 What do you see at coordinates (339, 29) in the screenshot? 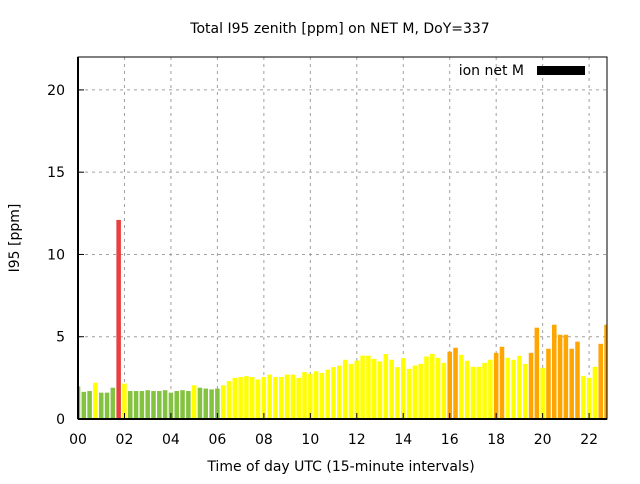
I see `chart-title: Total I95 zenith [ppm] on NET M, DoY=337` at bounding box center [339, 29].